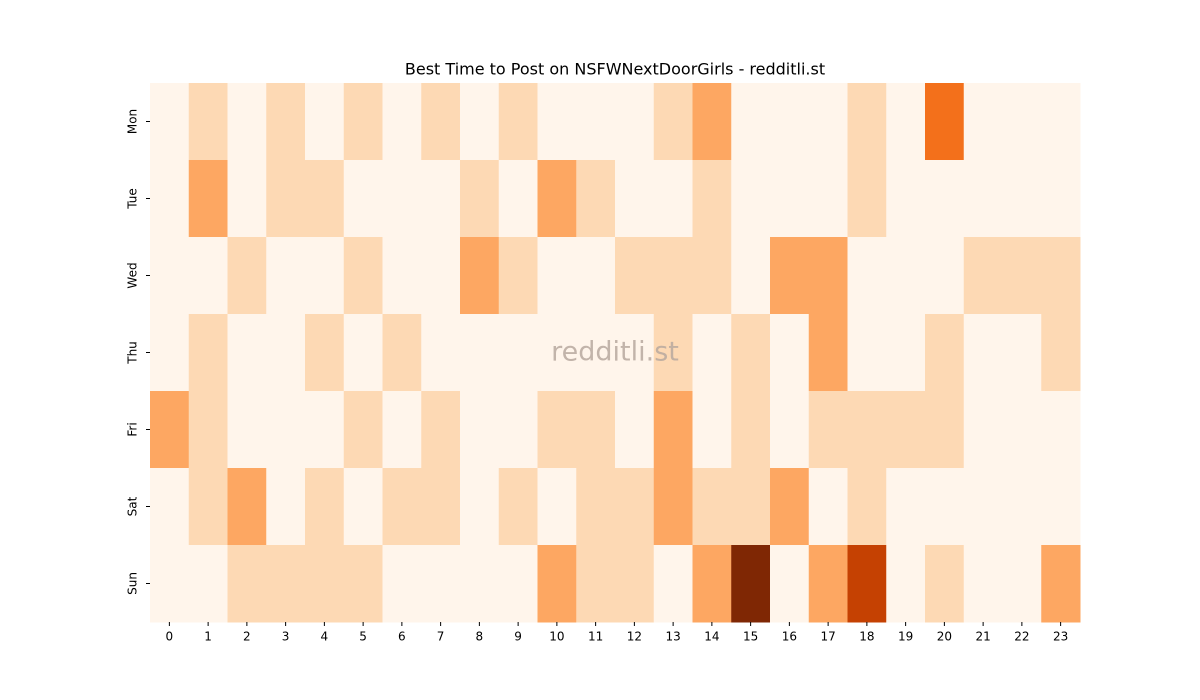  What do you see at coordinates (750, 637) in the screenshot?
I see `x-tick-label: 15` at bounding box center [750, 637].